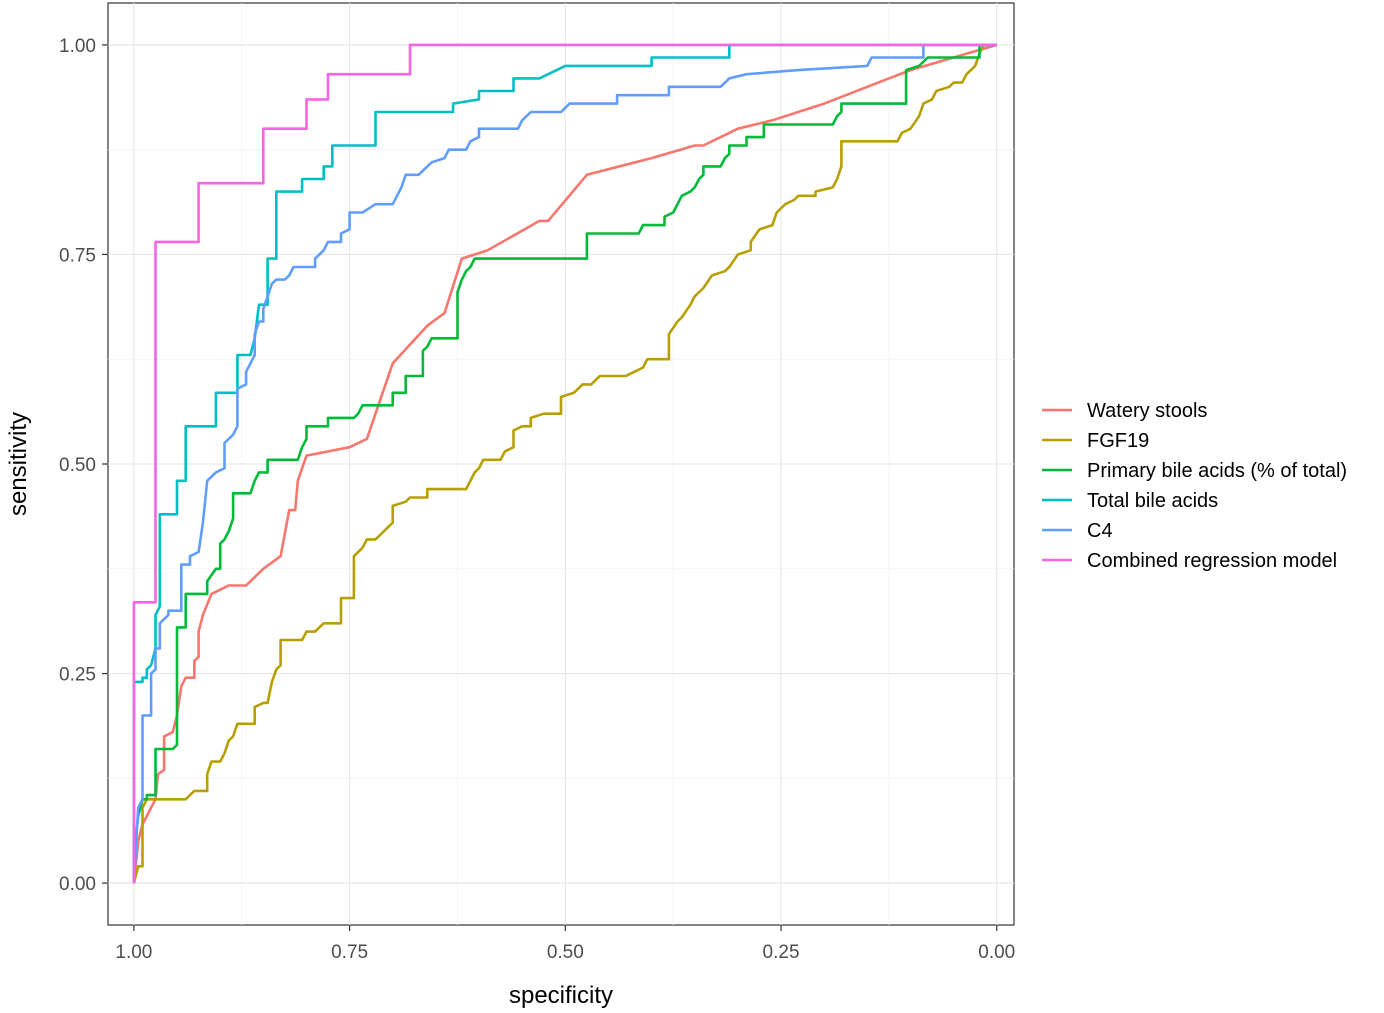 This screenshot has height=1013, width=1384. Describe the element at coordinates (1118, 441) in the screenshot. I see `legend-label-1: FGF19` at that location.